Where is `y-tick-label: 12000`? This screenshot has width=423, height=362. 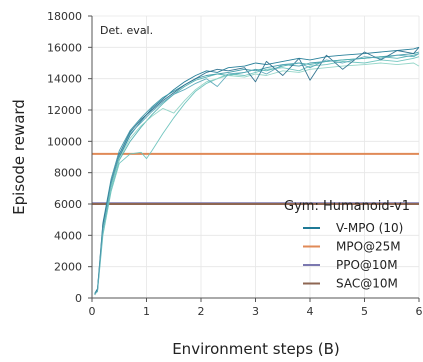
y-tick-label: 12000 is located at coordinates (64, 110).